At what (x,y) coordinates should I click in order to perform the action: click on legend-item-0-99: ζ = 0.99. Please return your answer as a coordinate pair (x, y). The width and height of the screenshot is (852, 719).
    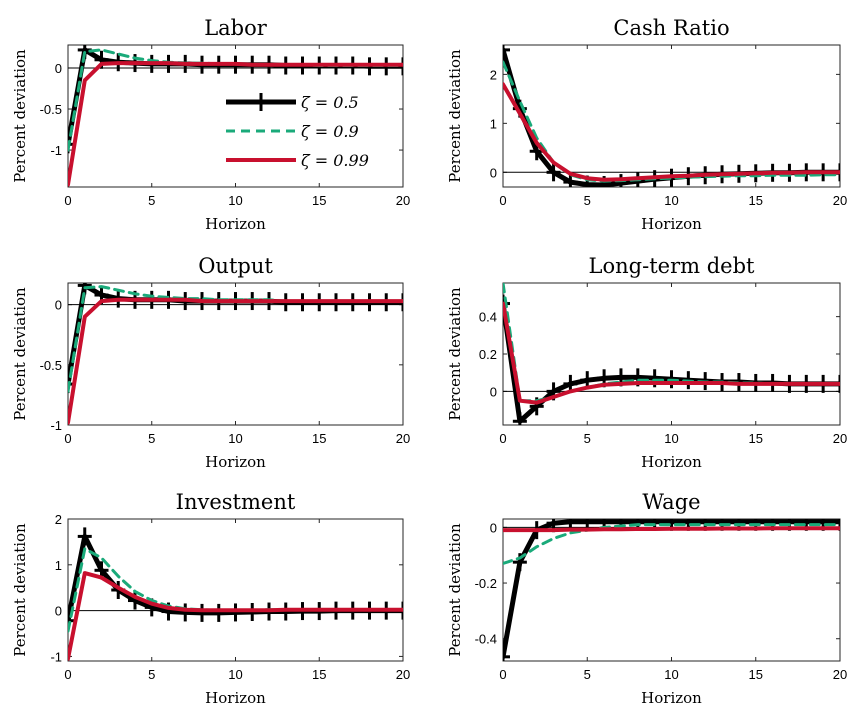
    Looking at the image, I should click on (297, 160).